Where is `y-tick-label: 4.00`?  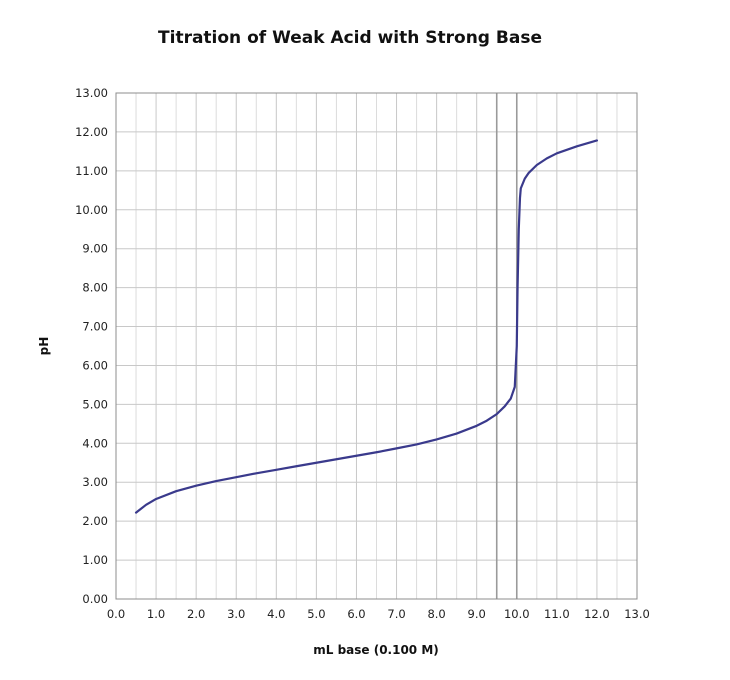
y-tick-label: 4.00 is located at coordinates (95, 443).